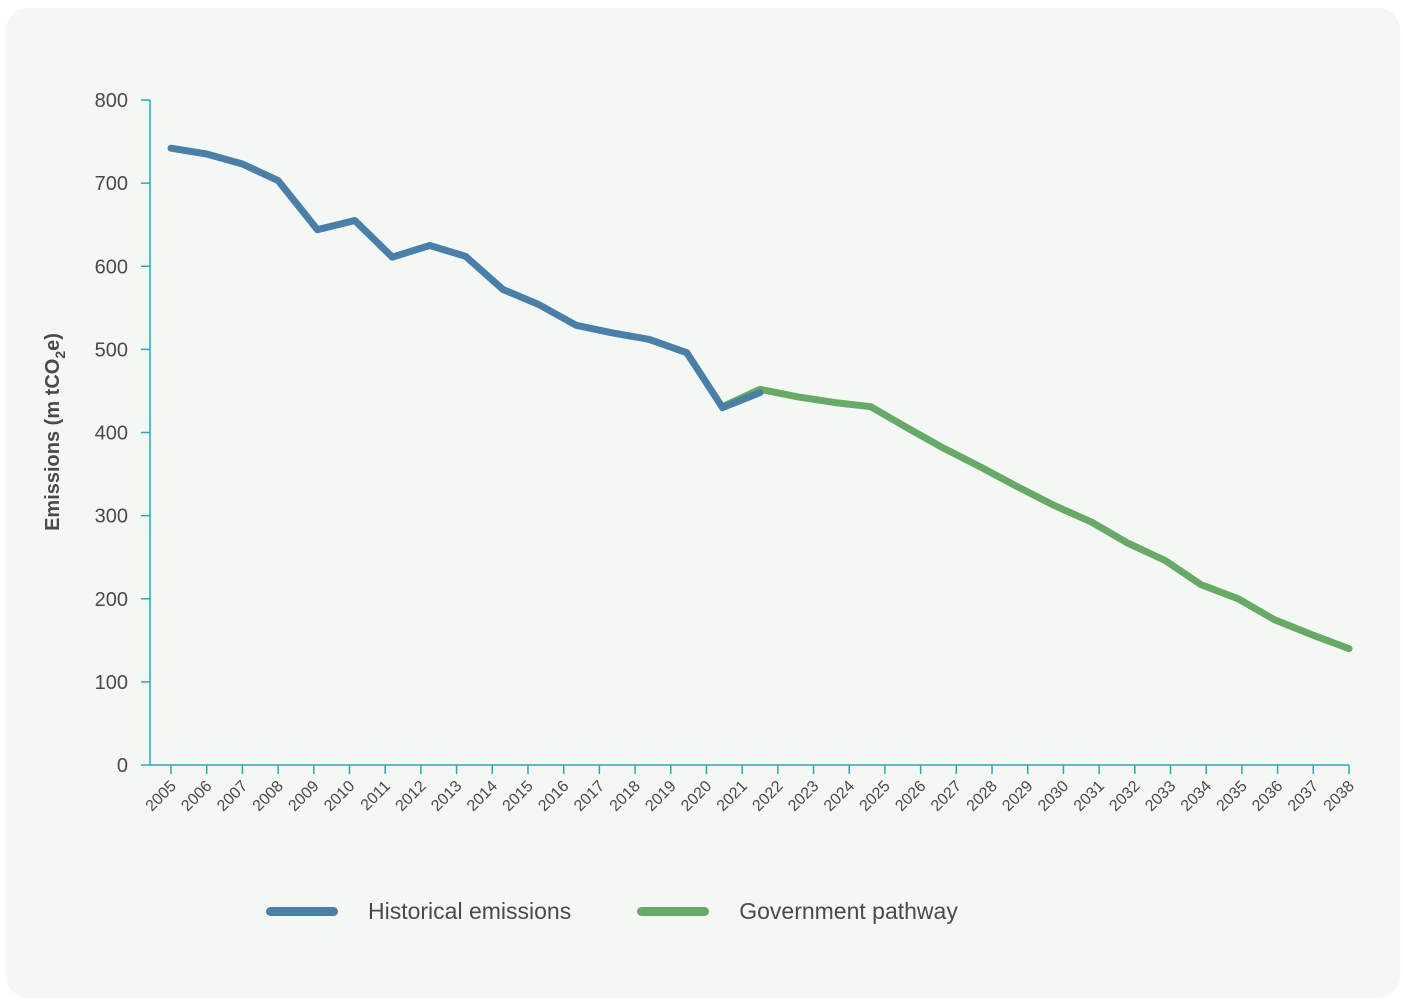 Image resolution: width=1403 pixels, height=1001 pixels. Describe the element at coordinates (465, 278) in the screenshot. I see `series-line-historical` at that location.